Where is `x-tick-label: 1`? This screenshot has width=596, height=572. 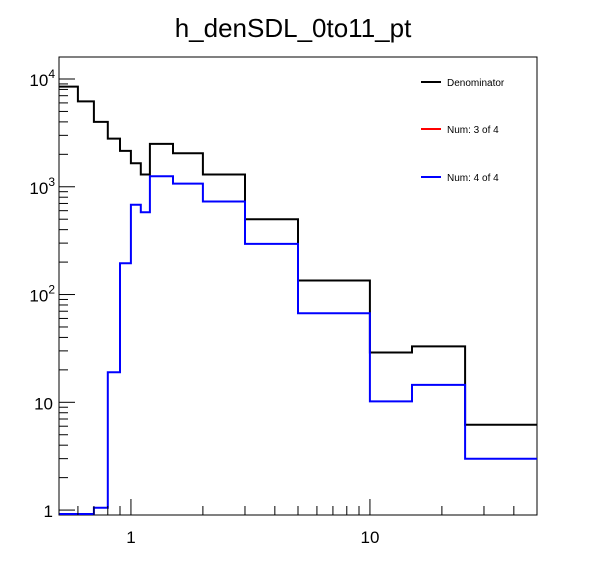 x-tick-label: 1 is located at coordinates (130, 537).